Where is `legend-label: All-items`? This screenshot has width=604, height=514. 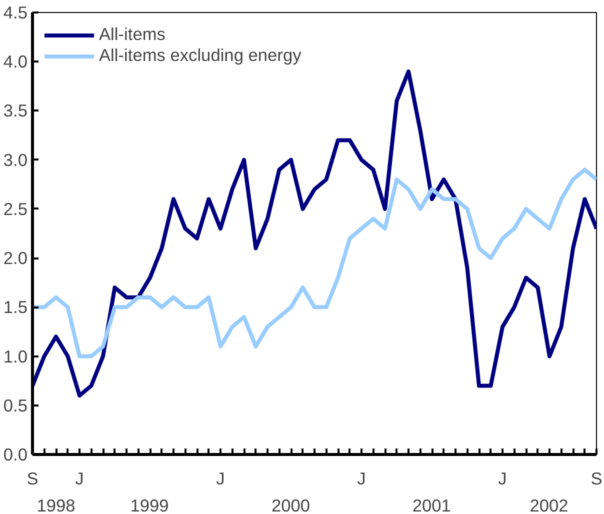 legend-label: All-items is located at coordinates (132, 34).